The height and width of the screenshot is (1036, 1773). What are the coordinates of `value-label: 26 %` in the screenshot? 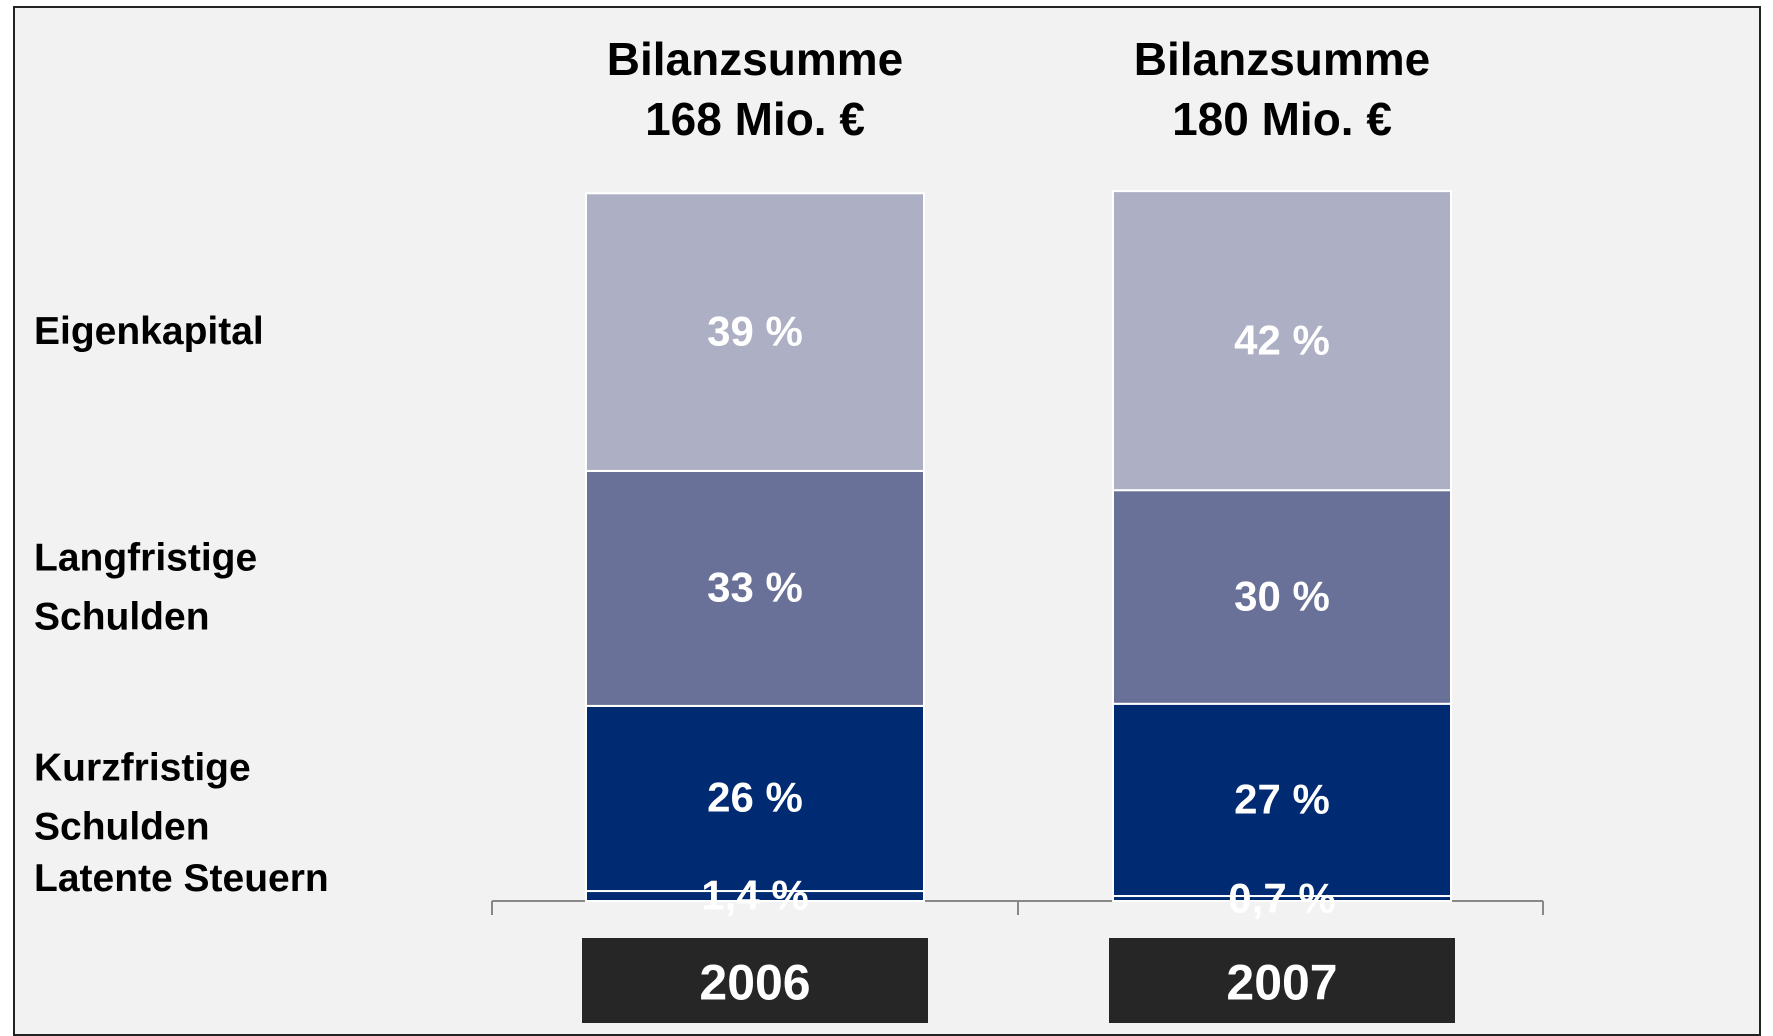 It's located at (755, 798).